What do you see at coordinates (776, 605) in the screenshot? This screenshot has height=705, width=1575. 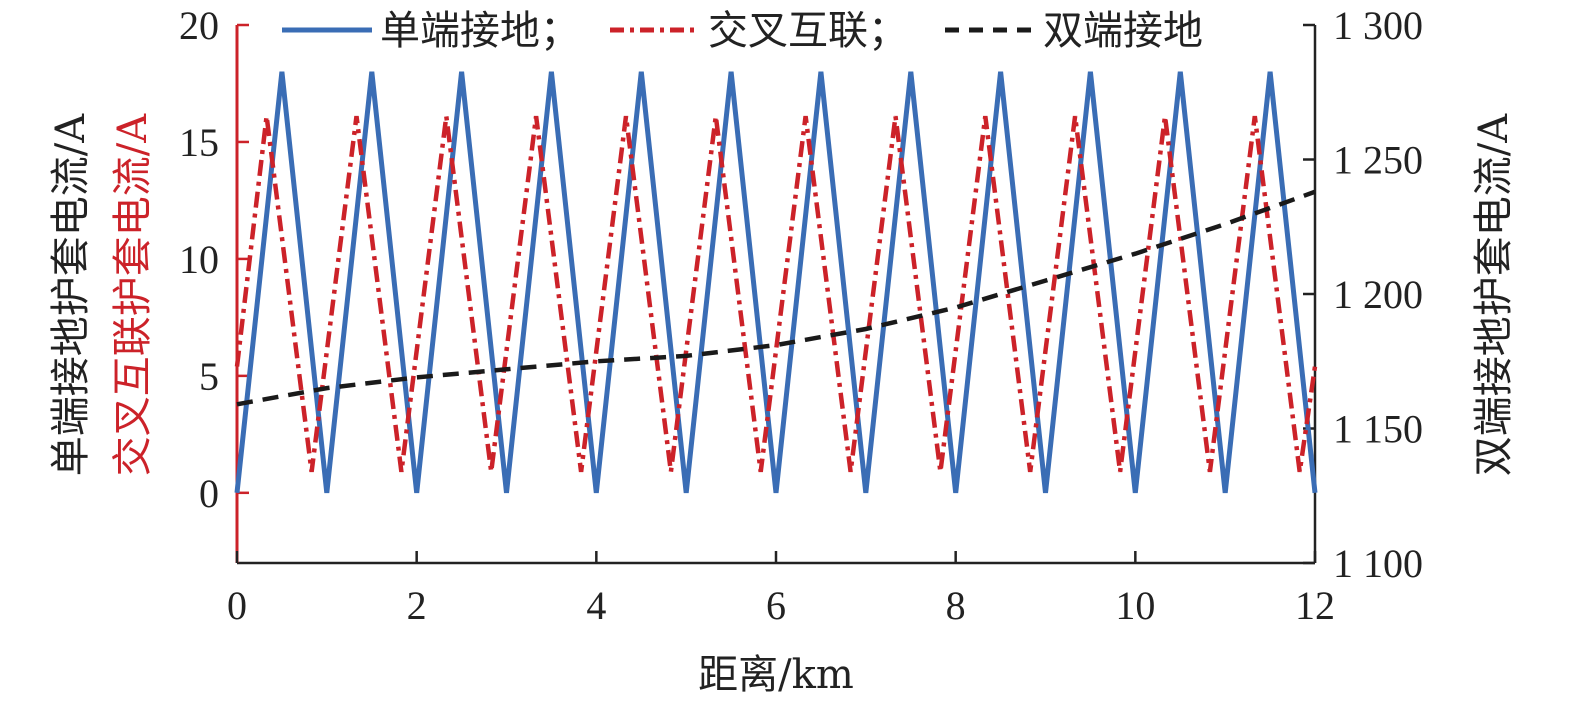 I see `x-tick-label: 6` at bounding box center [776, 605].